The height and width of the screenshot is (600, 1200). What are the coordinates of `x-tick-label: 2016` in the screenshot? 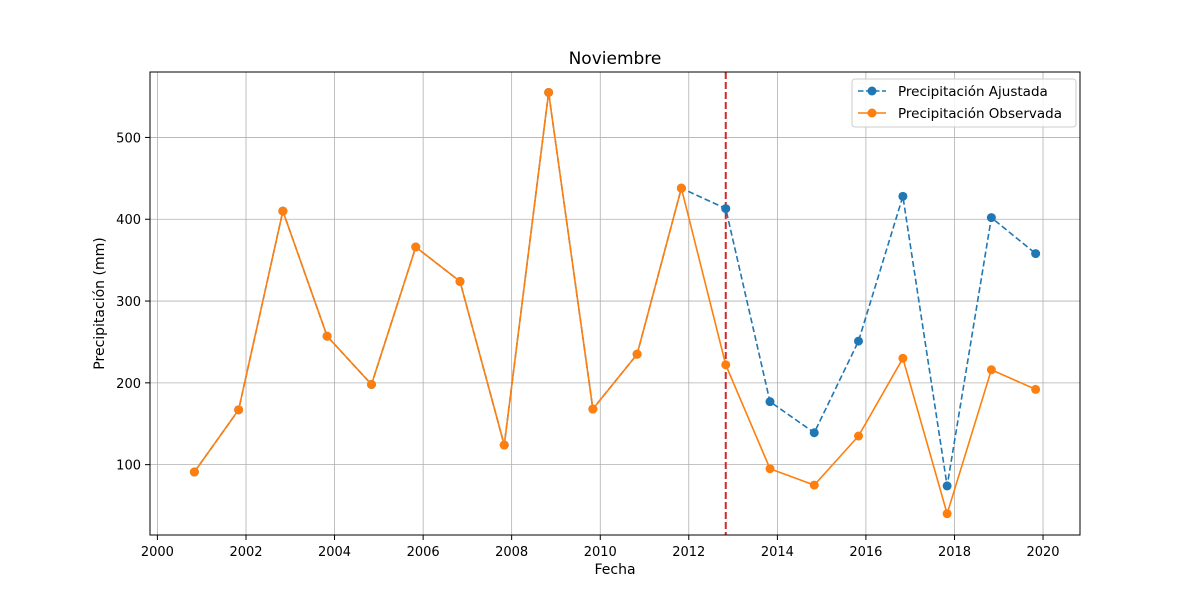 It's located at (865, 552).